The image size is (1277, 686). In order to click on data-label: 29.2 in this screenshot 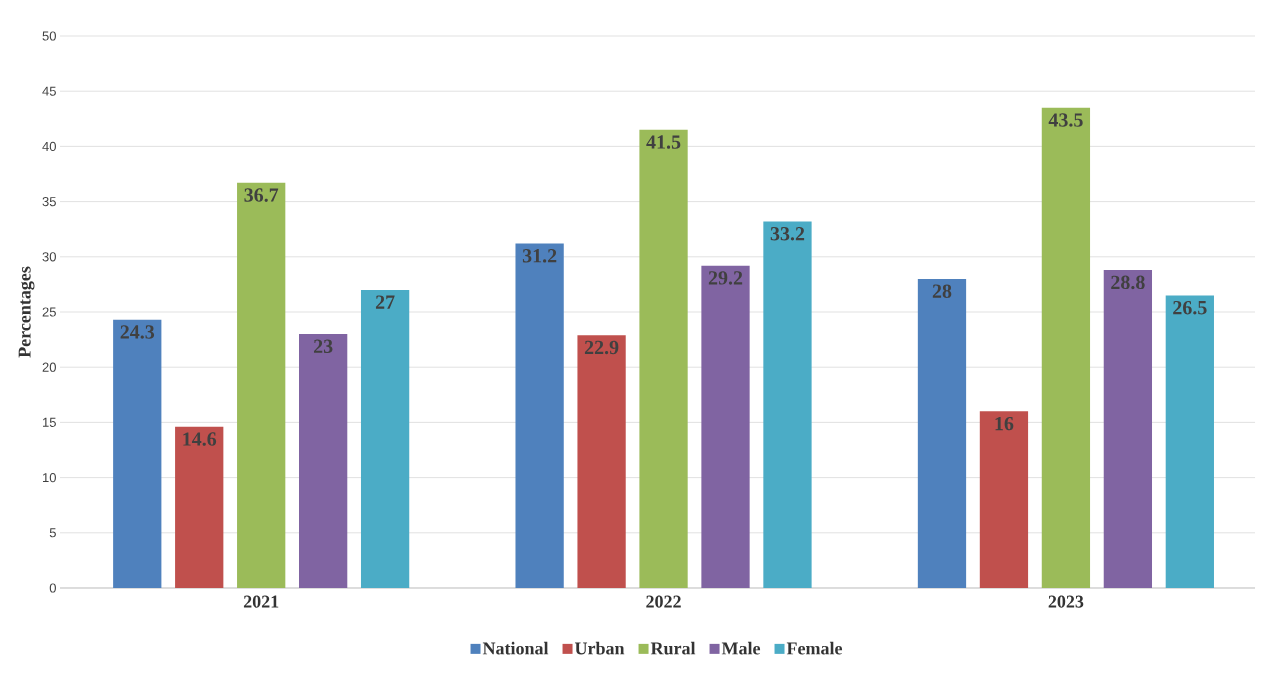, I will do `click(725, 278)`.